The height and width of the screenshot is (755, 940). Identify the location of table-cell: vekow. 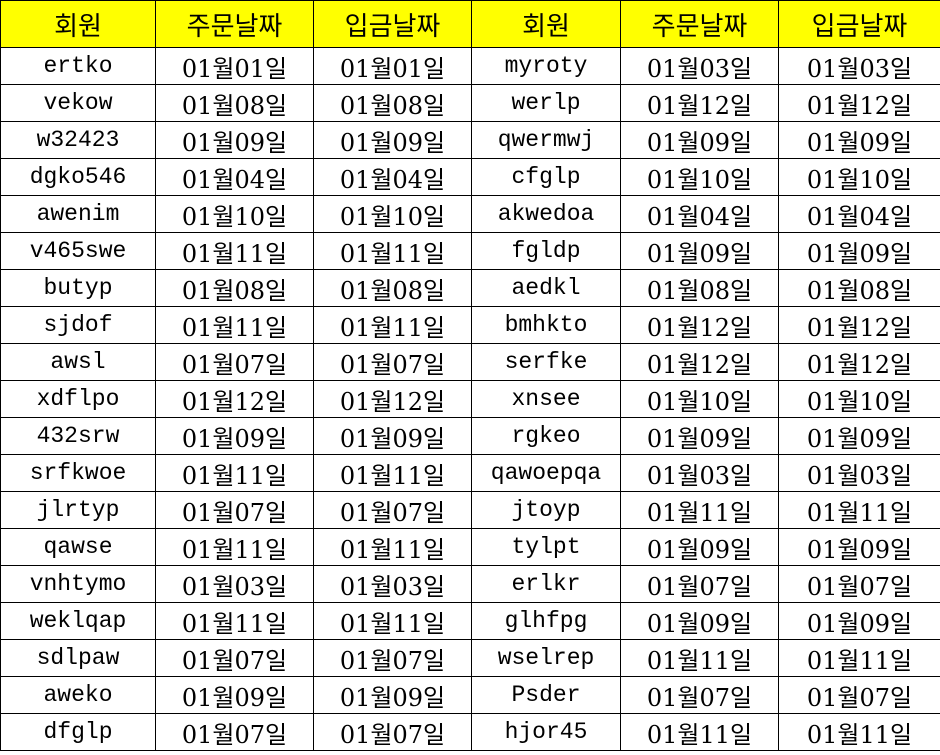
(78, 103).